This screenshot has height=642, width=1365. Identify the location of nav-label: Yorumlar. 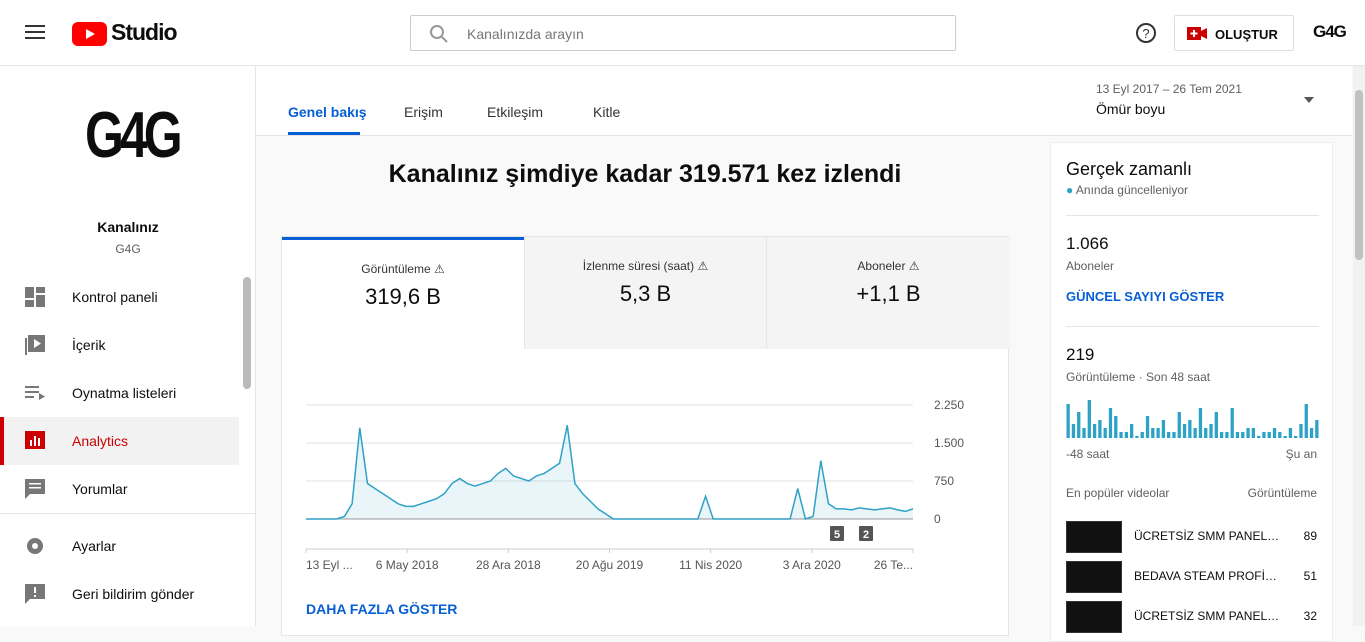
(100, 489).